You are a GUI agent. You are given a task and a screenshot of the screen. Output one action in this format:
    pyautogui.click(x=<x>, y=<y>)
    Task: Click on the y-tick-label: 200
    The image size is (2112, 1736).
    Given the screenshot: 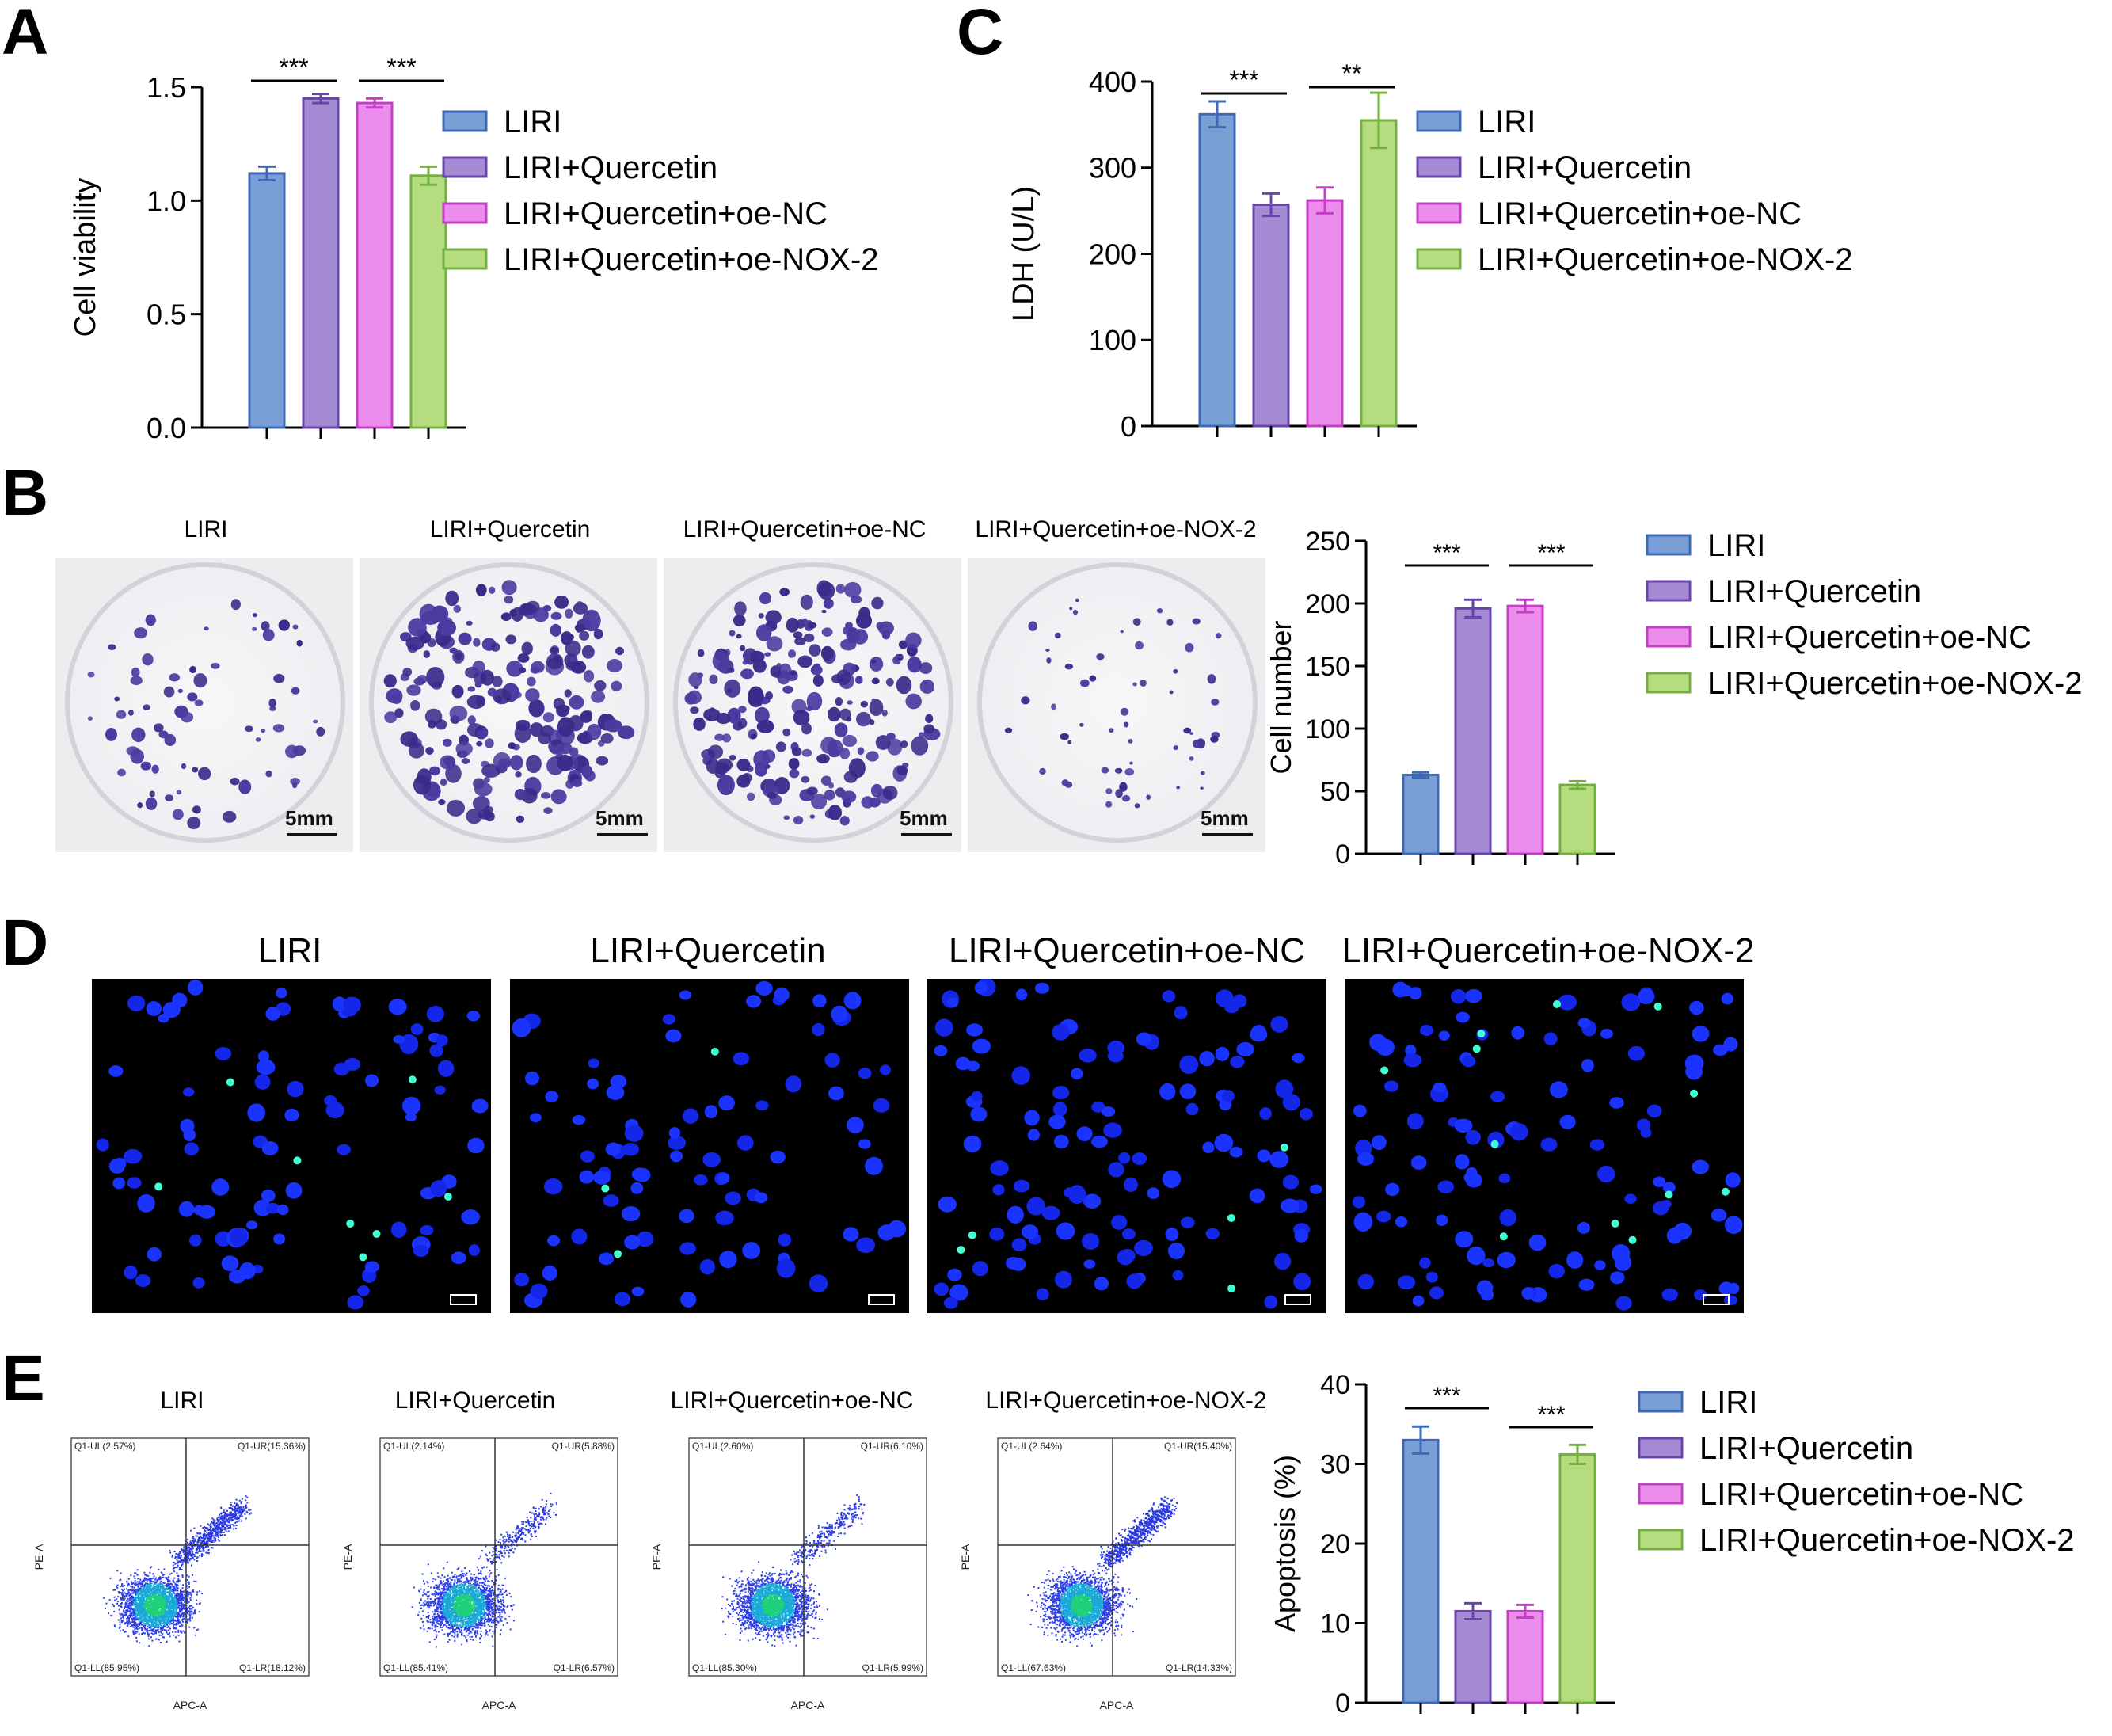 What is the action you would take?
    pyautogui.click(x=1327, y=604)
    